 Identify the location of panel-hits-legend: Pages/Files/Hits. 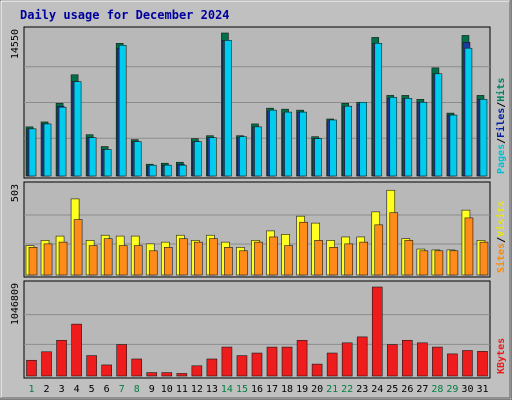
(501, 126).